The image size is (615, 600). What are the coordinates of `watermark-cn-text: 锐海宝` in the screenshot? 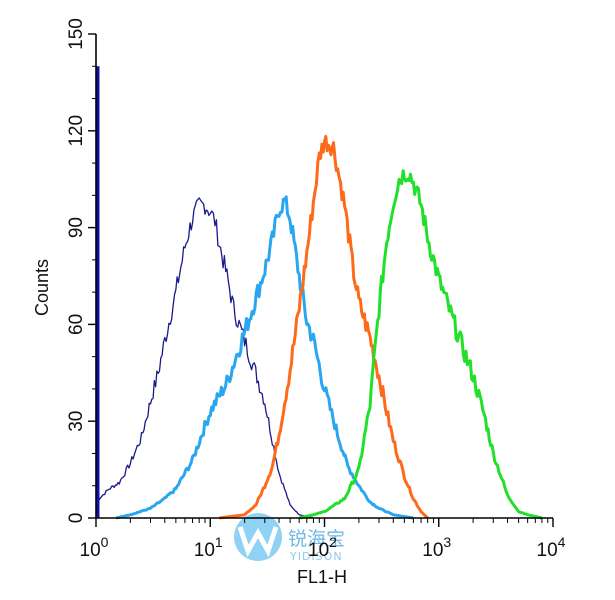 It's located at (316, 539).